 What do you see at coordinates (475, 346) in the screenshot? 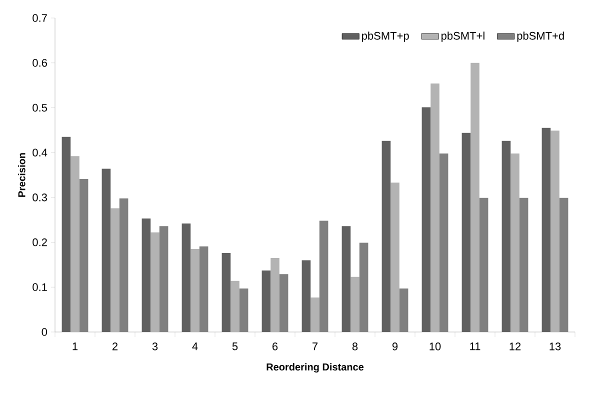
I see `x-tick-label: 11` at bounding box center [475, 346].